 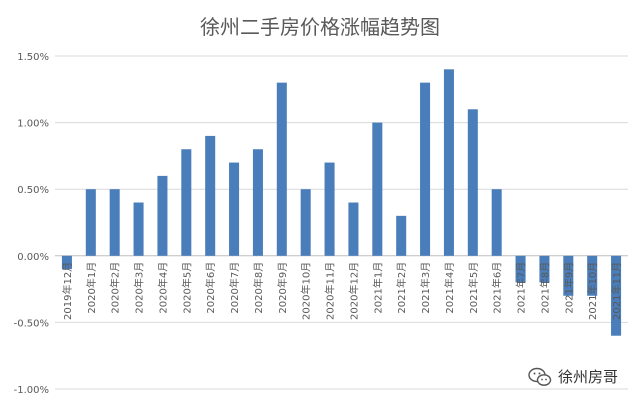 I want to click on y-tick-label: 1.00%, so click(x=33, y=124).